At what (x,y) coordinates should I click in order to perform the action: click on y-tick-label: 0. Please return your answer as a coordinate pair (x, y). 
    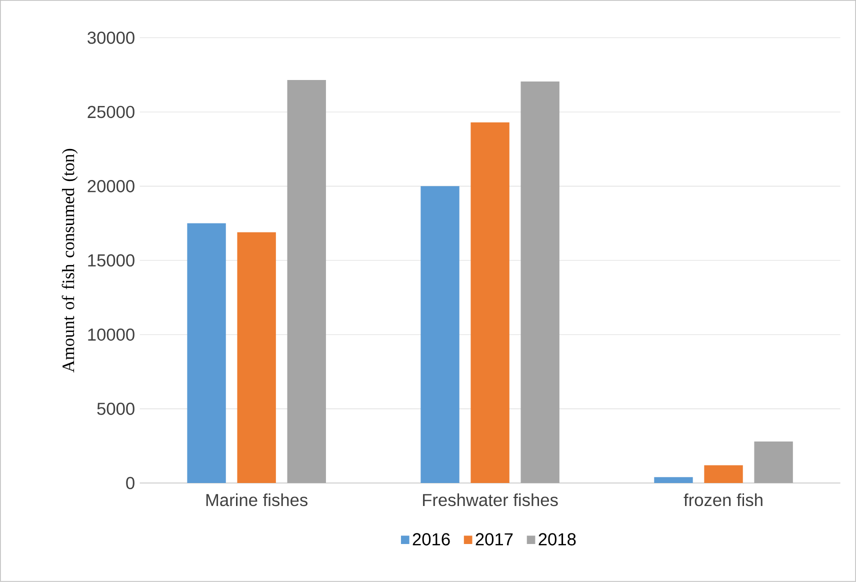
    Looking at the image, I should click on (130, 483).